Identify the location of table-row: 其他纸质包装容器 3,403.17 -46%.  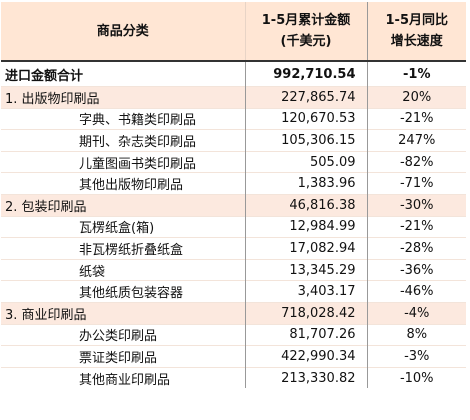
(233, 291).